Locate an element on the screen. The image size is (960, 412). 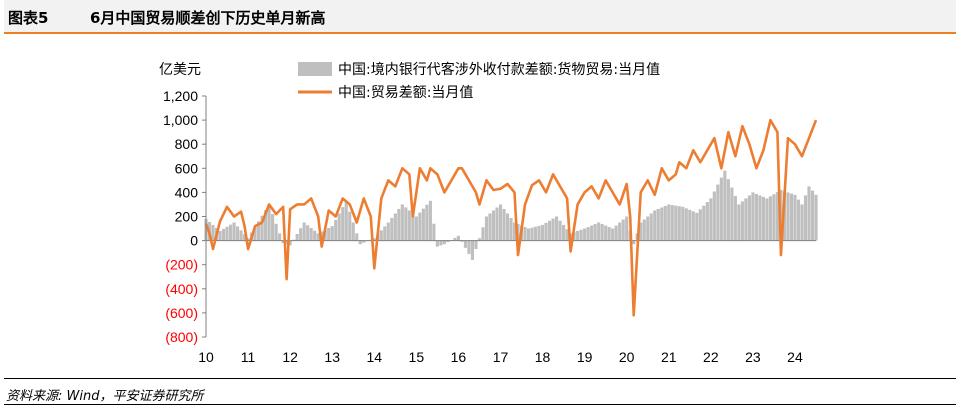
legend-bar-label: 中国:境内银行代客涉外收付款差额:货物贸易:当月值 is located at coordinates (499, 69).